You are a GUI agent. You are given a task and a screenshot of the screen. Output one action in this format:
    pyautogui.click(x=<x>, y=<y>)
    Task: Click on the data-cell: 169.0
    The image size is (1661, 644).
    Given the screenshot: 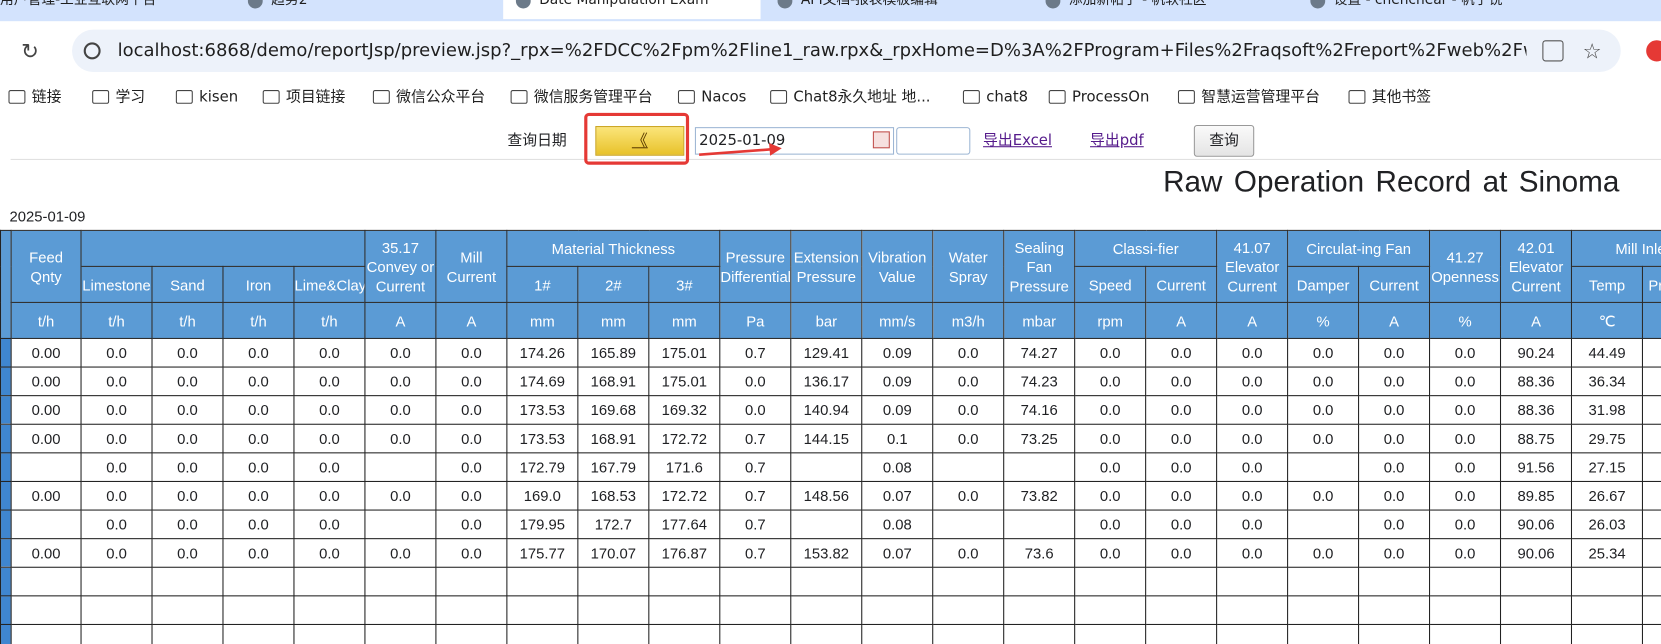 What is the action you would take?
    pyautogui.click(x=542, y=495)
    